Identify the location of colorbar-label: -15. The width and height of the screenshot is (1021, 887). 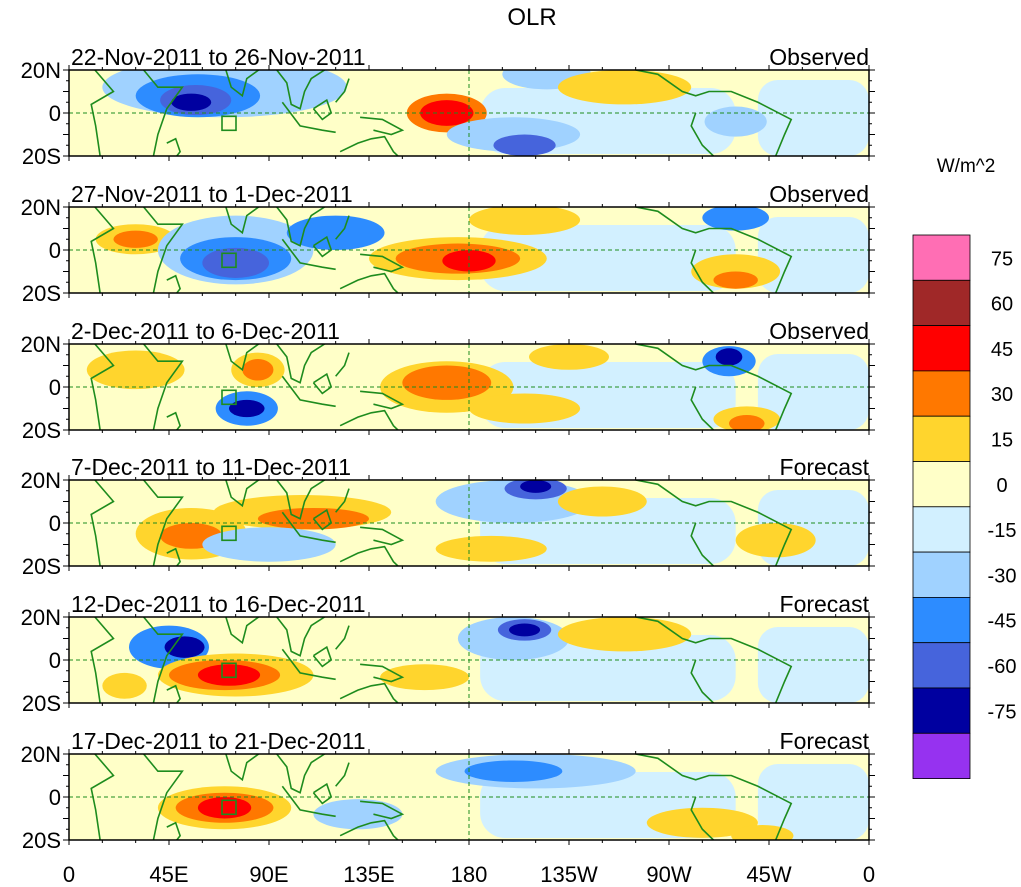
(1002, 531).